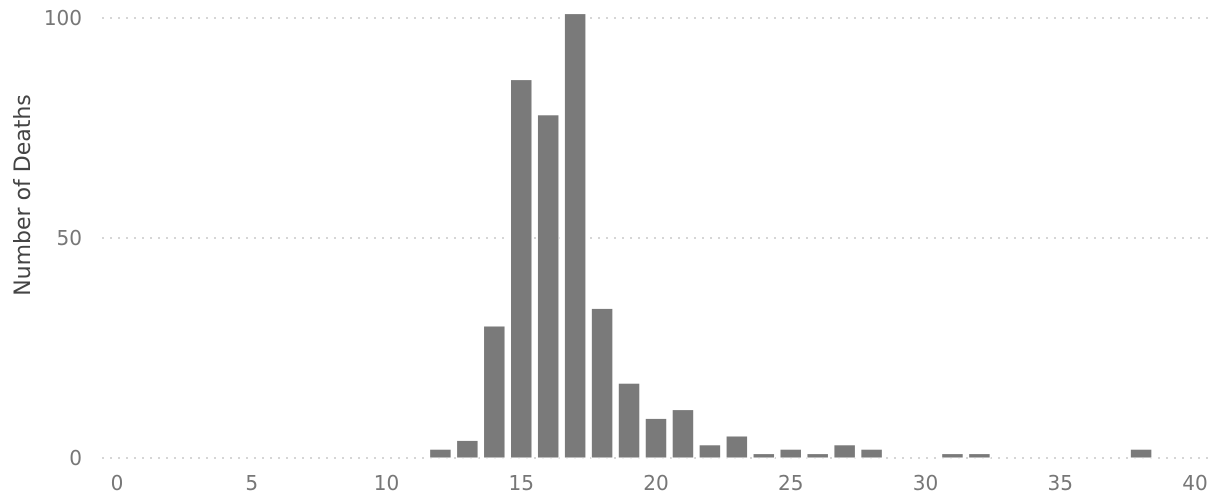 This screenshot has width=1214, height=498. Describe the element at coordinates (23, 195) in the screenshot. I see `y-axis-title: Number of Deaths` at that location.